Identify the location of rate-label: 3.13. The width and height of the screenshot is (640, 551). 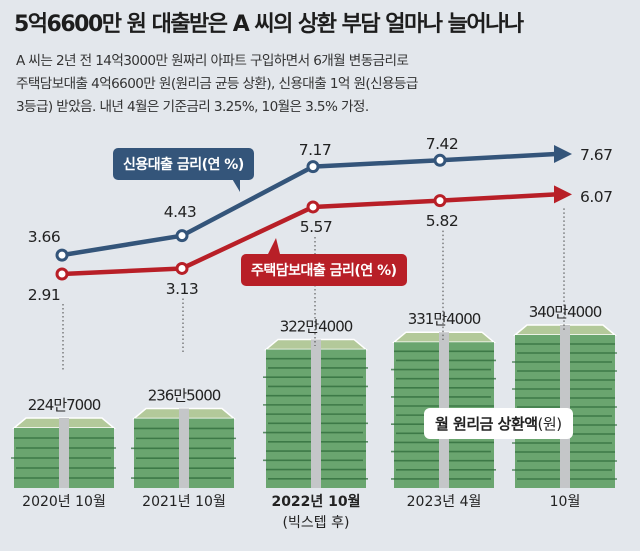
(182, 289).